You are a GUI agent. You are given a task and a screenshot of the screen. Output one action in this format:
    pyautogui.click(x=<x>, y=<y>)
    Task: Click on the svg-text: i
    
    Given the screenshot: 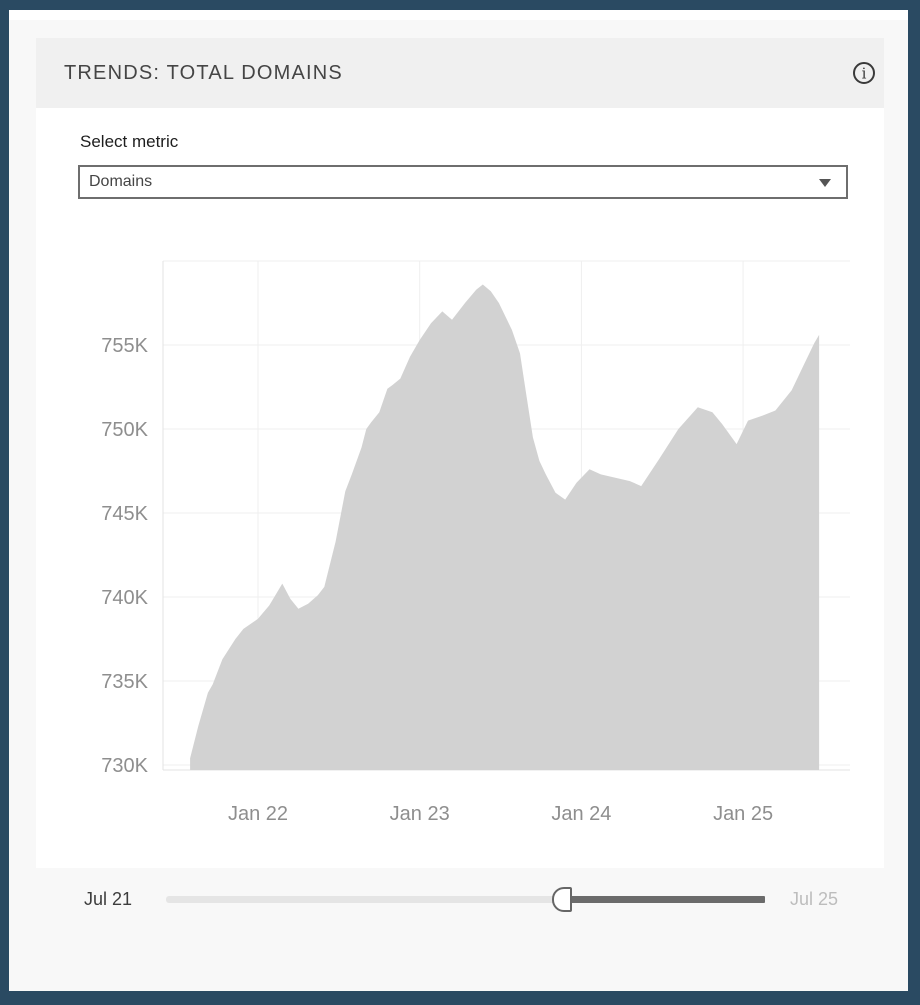 What is the action you would take?
    pyautogui.click(x=864, y=74)
    